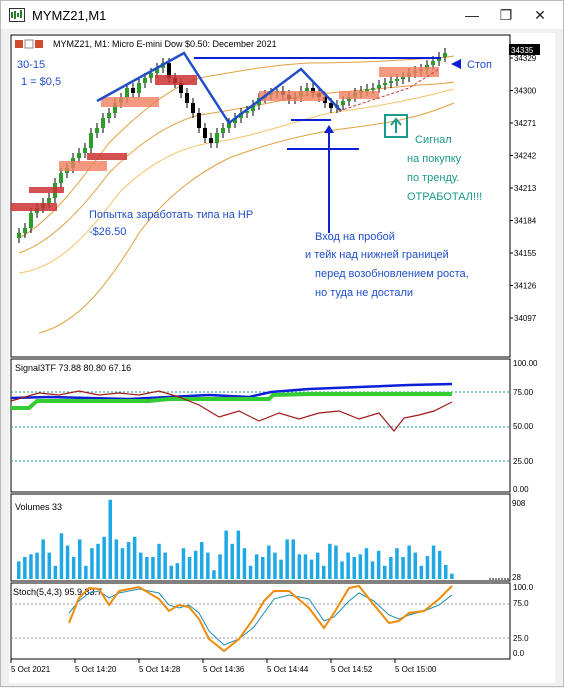 The height and width of the screenshot is (688, 564). Describe the element at coordinates (525, 156) in the screenshot. I see `price-tick-label: 34242` at that location.